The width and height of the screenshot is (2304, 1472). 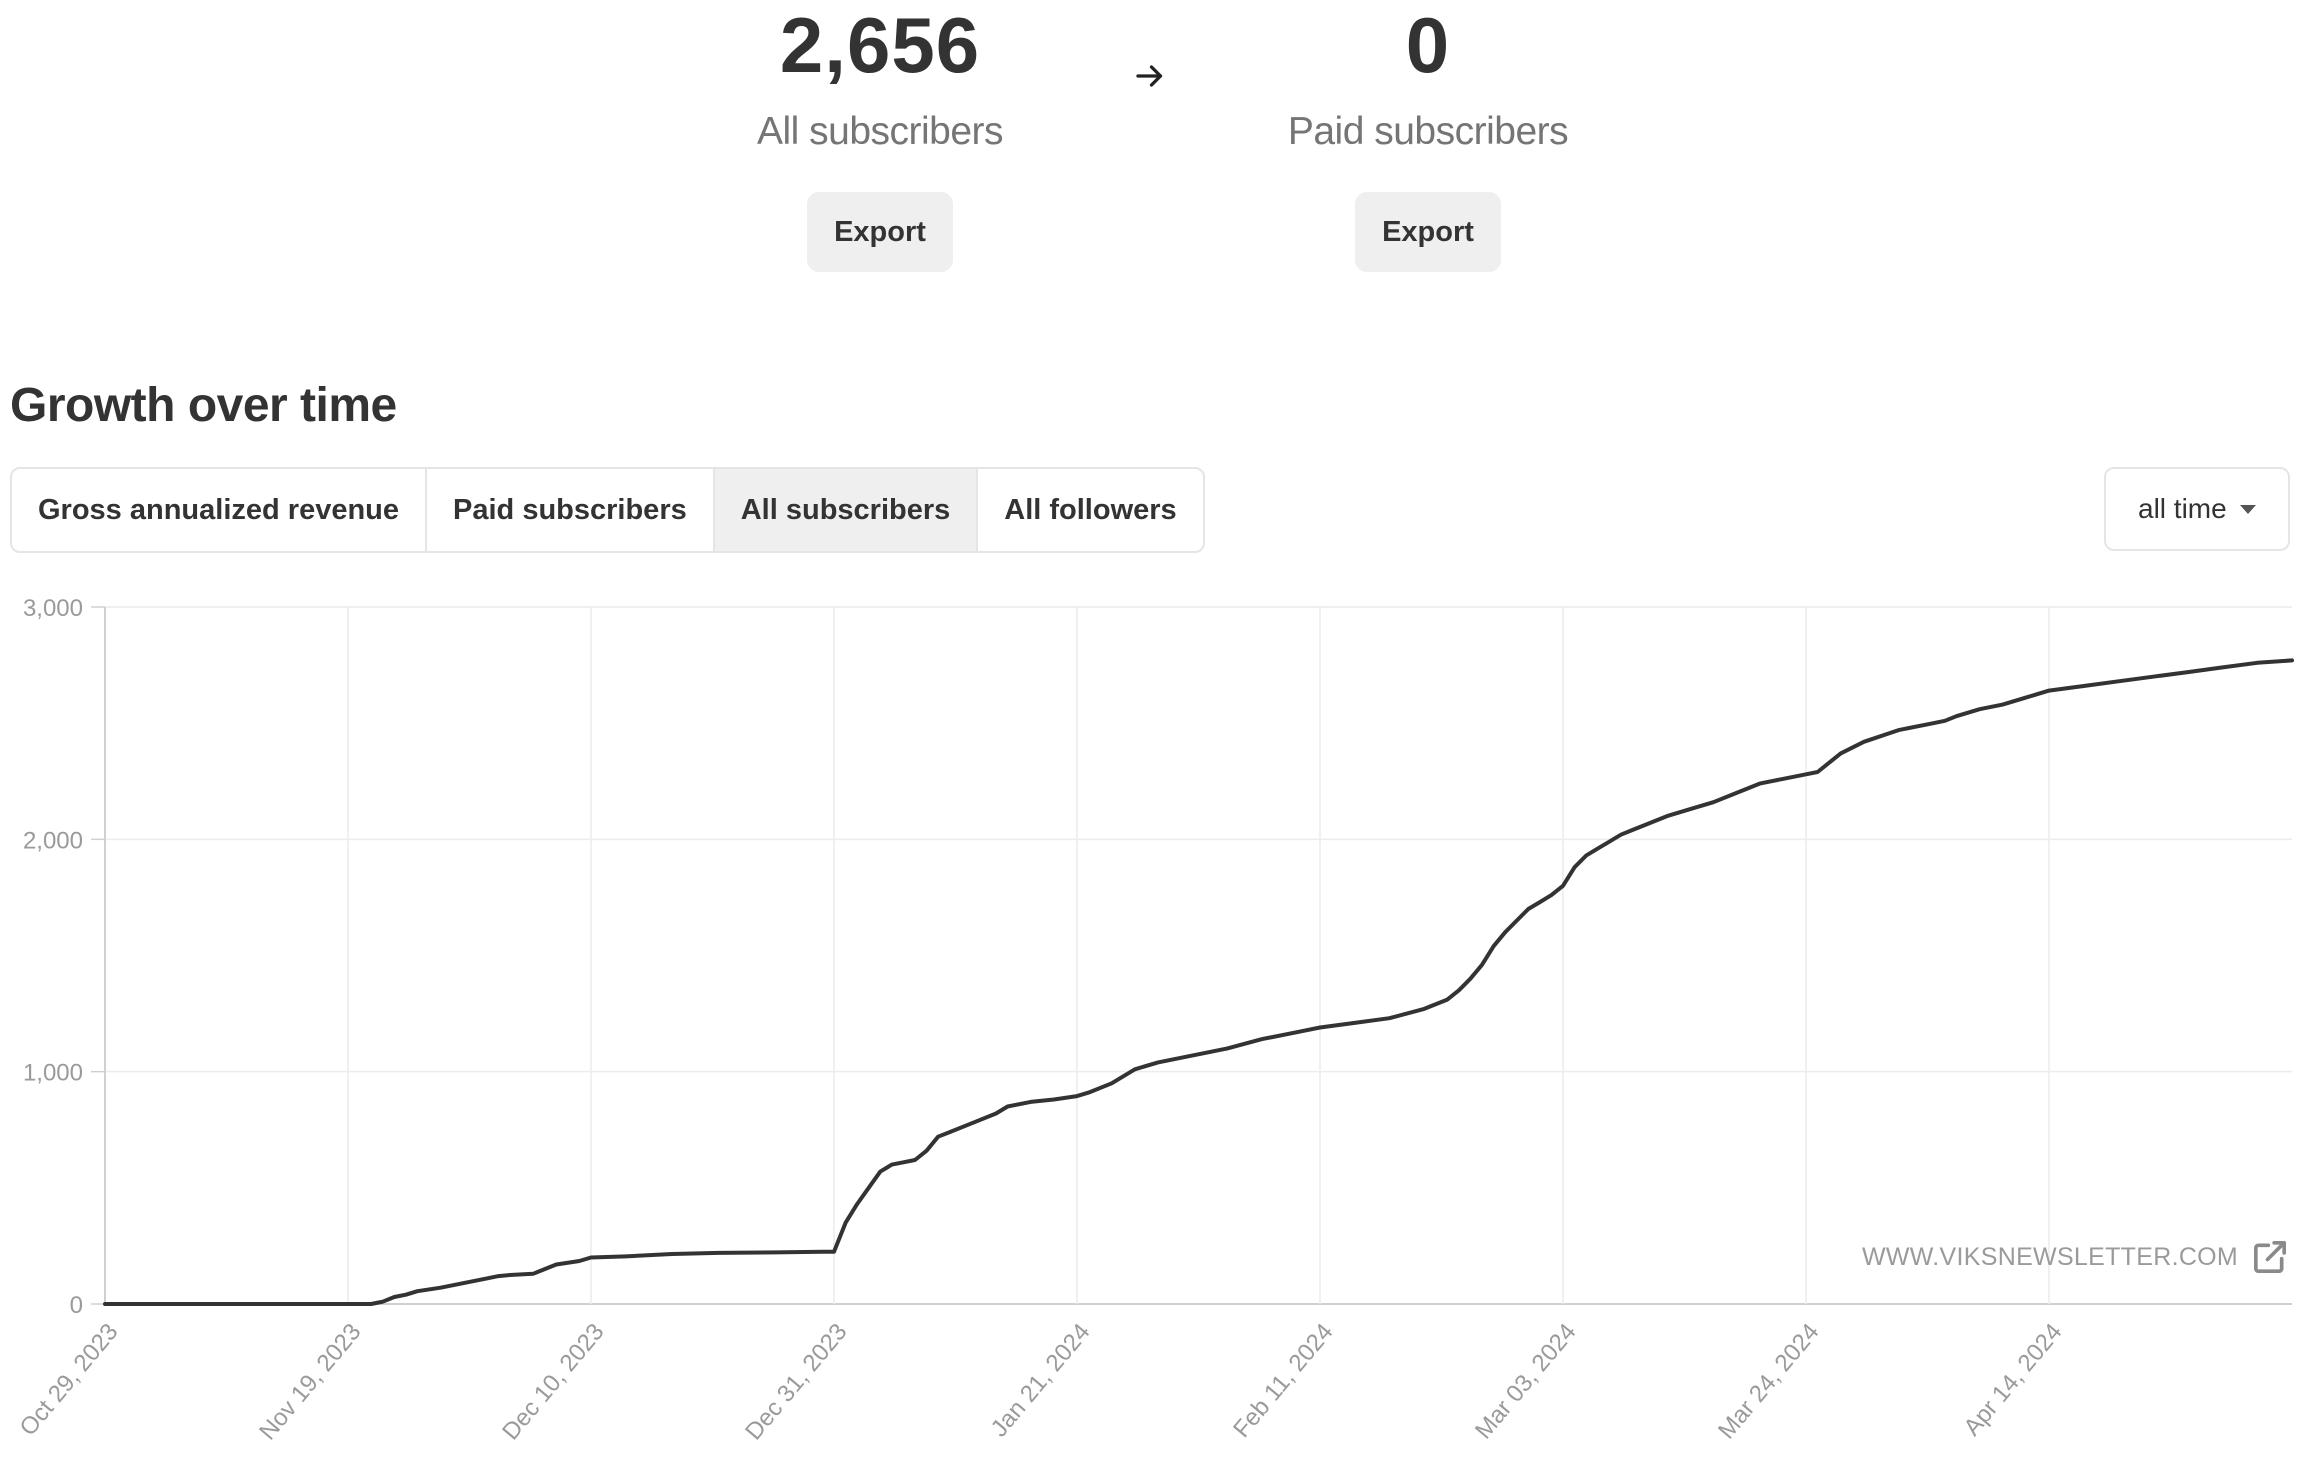 I want to click on time-range-select: all time, so click(x=2197, y=509).